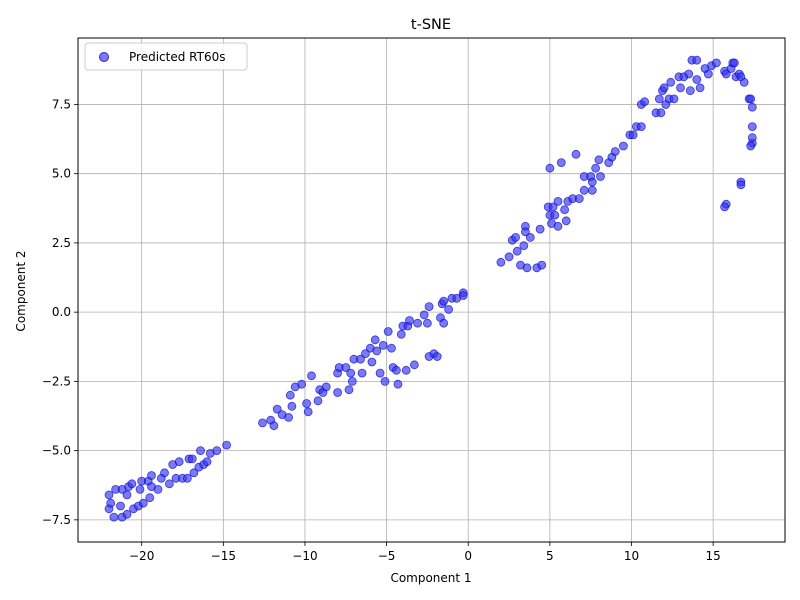 Image resolution: width=800 pixels, height=600 pixels. Describe the element at coordinates (56, 451) in the screenshot. I see `y-tick-label: −5.0` at that location.